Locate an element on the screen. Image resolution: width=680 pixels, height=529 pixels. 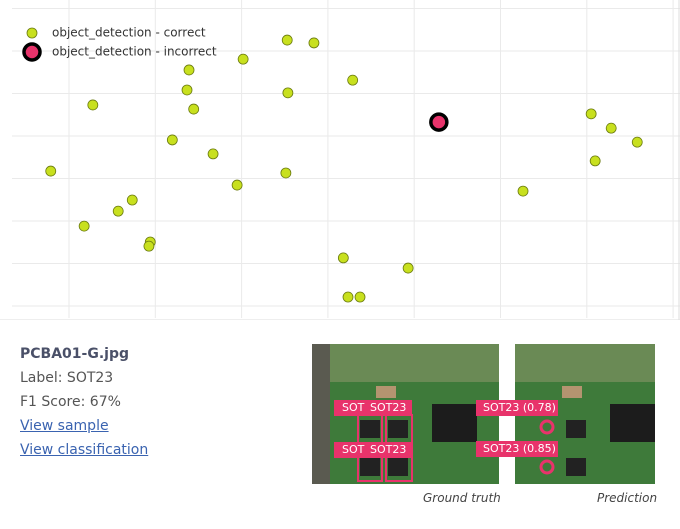
view-classification-link: View classification is located at coordinates (84, 450).